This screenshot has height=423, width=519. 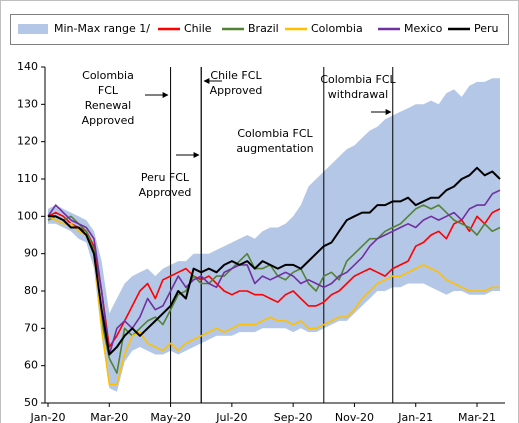 I want to click on legend-swatch, so click(x=33, y=29).